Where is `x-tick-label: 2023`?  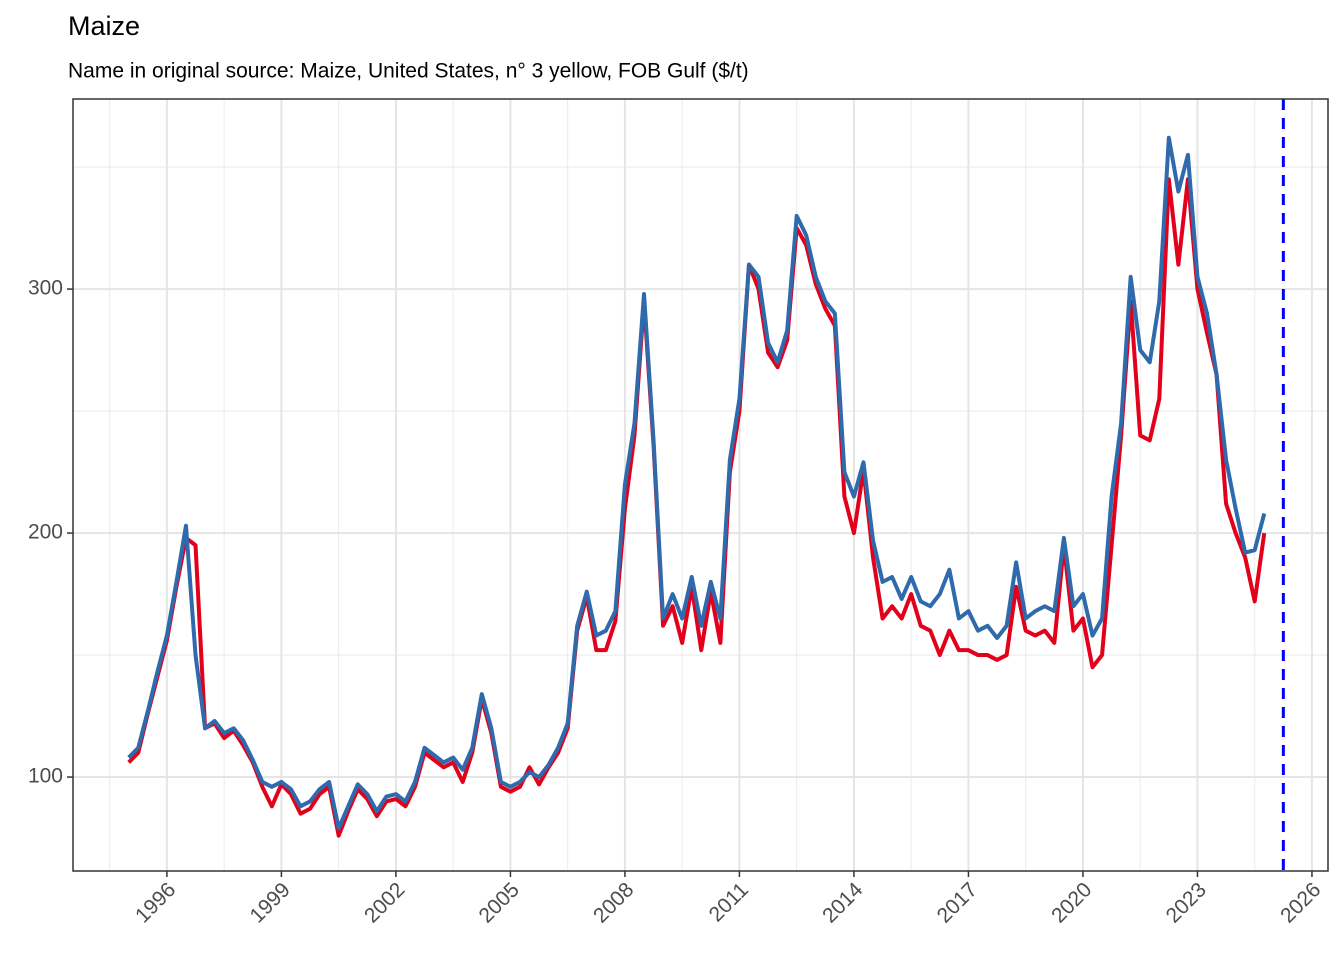
x-tick-label: 2023 is located at coordinates (1186, 902).